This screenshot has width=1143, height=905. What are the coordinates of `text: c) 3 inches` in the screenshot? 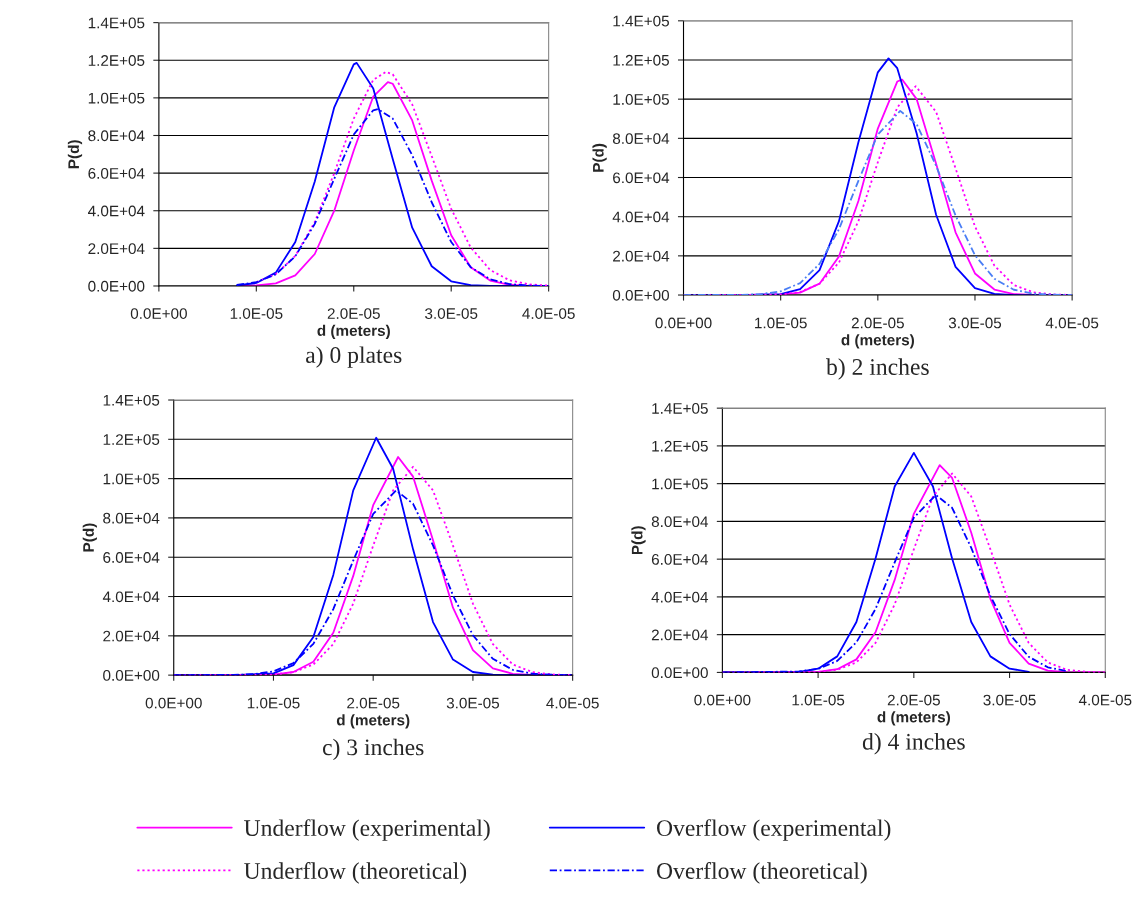 It's located at (373, 749).